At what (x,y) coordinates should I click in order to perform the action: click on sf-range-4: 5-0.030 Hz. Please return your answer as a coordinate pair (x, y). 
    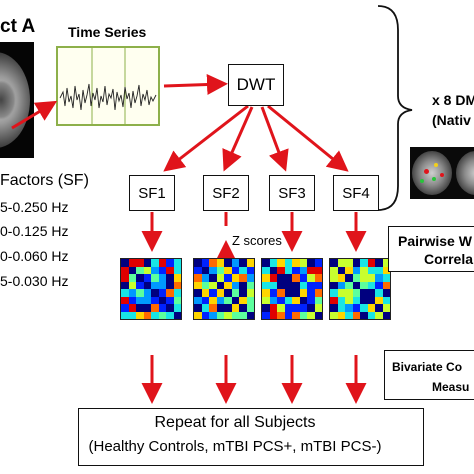
    Looking at the image, I should click on (34, 281).